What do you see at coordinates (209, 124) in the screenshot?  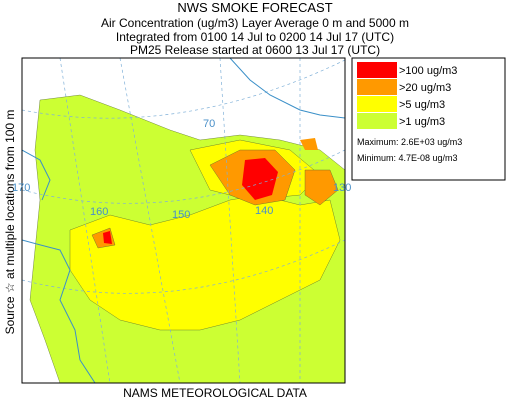 I see `map-label: 70` at bounding box center [209, 124].